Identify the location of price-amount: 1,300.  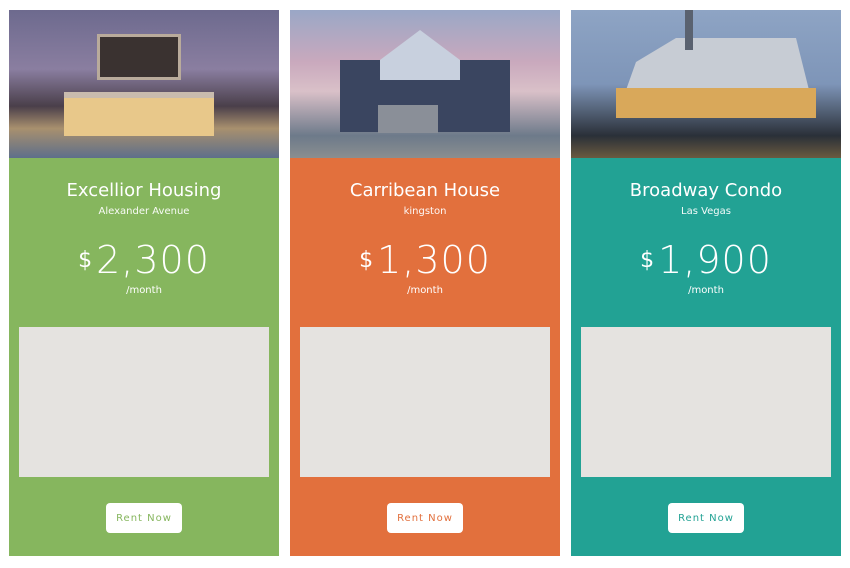
(434, 260).